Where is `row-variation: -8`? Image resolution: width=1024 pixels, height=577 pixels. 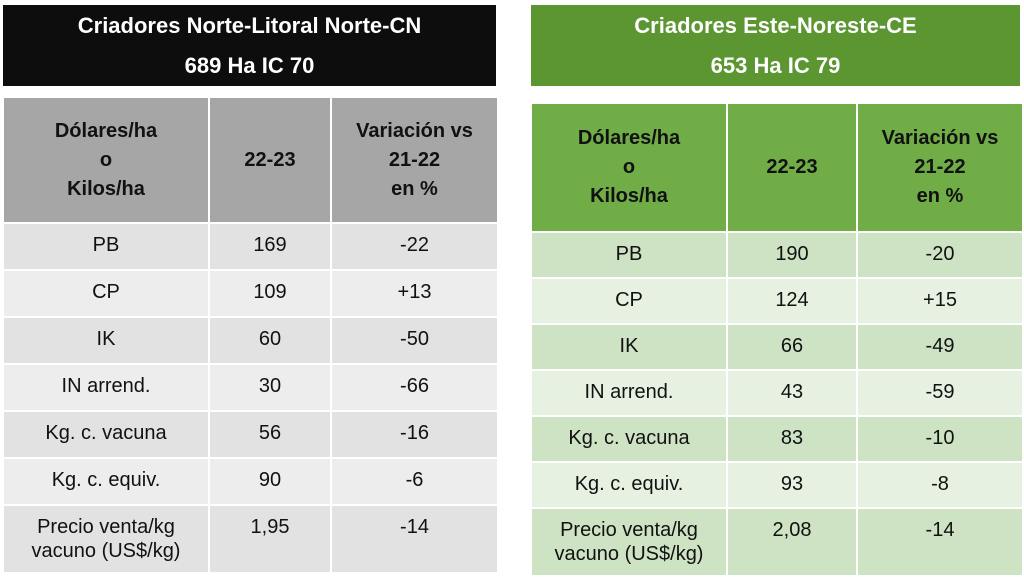 row-variation: -8 is located at coordinates (940, 485).